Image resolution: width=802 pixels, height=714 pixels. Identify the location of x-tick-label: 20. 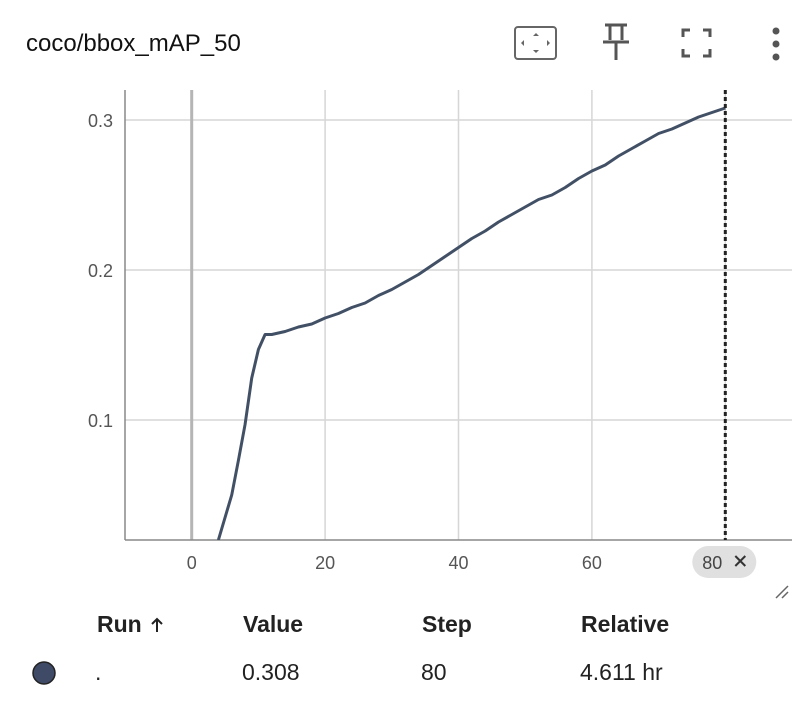
(325, 563).